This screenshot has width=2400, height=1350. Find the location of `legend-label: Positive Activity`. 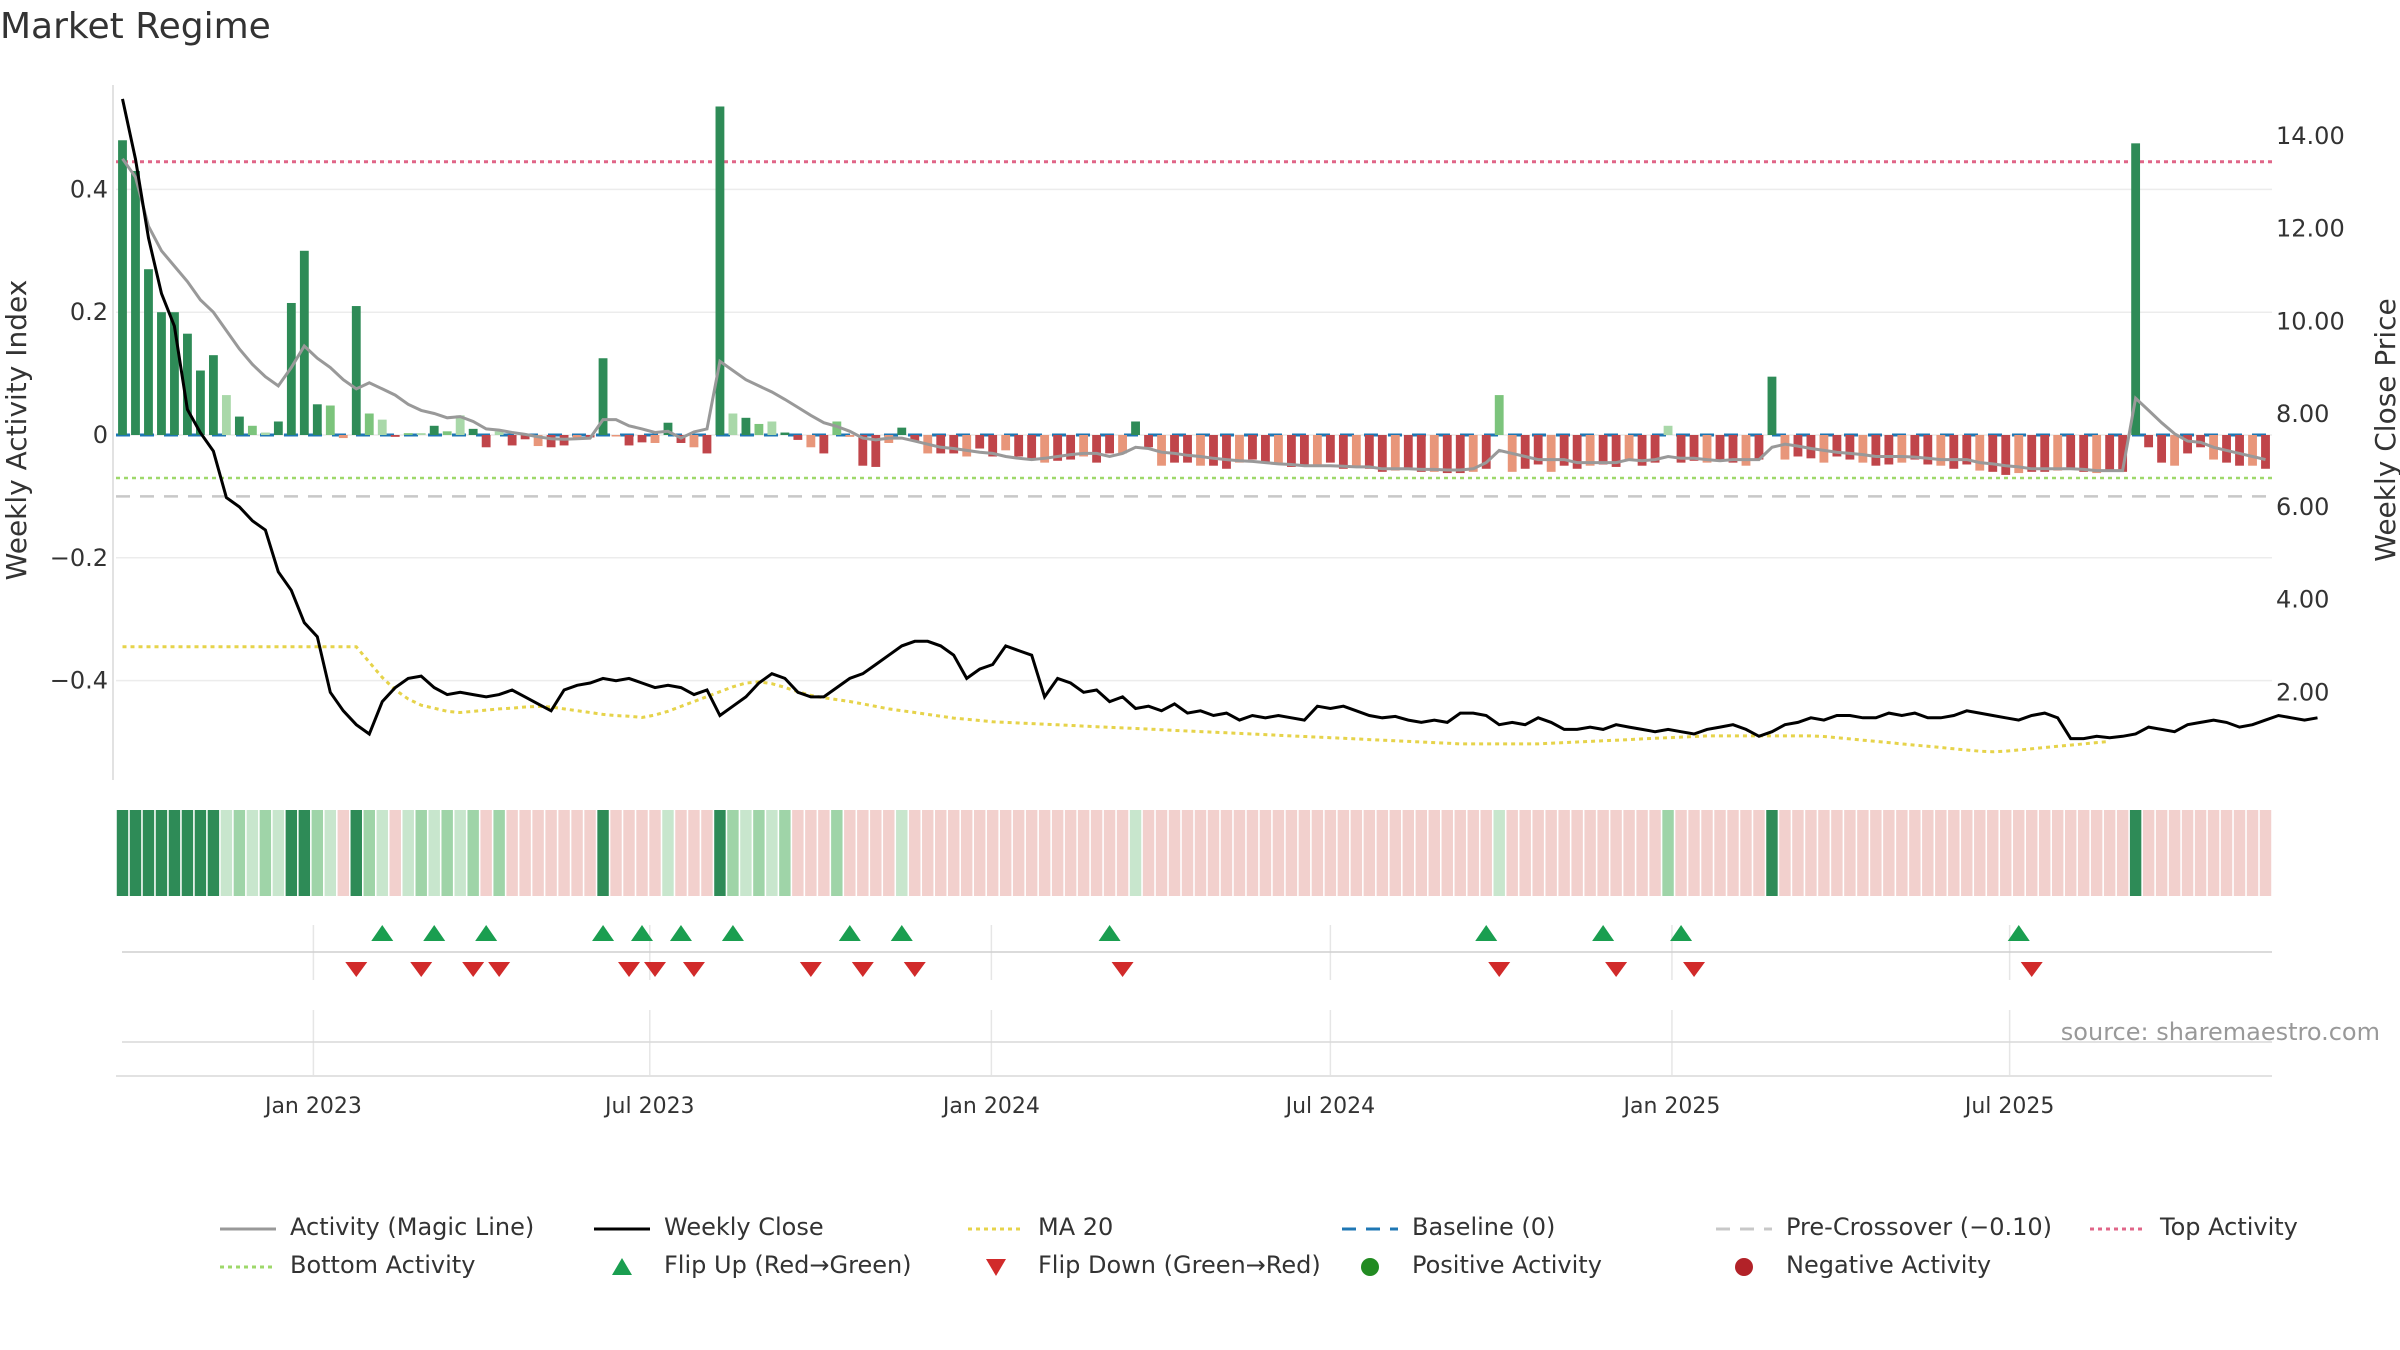

legend-label: Positive Activity is located at coordinates (1507, 1265).